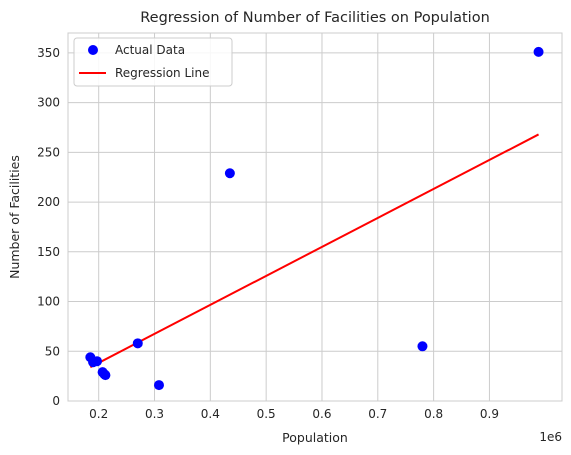 The image size is (571, 455). I want to click on x-axis-label: Population, so click(315, 437).